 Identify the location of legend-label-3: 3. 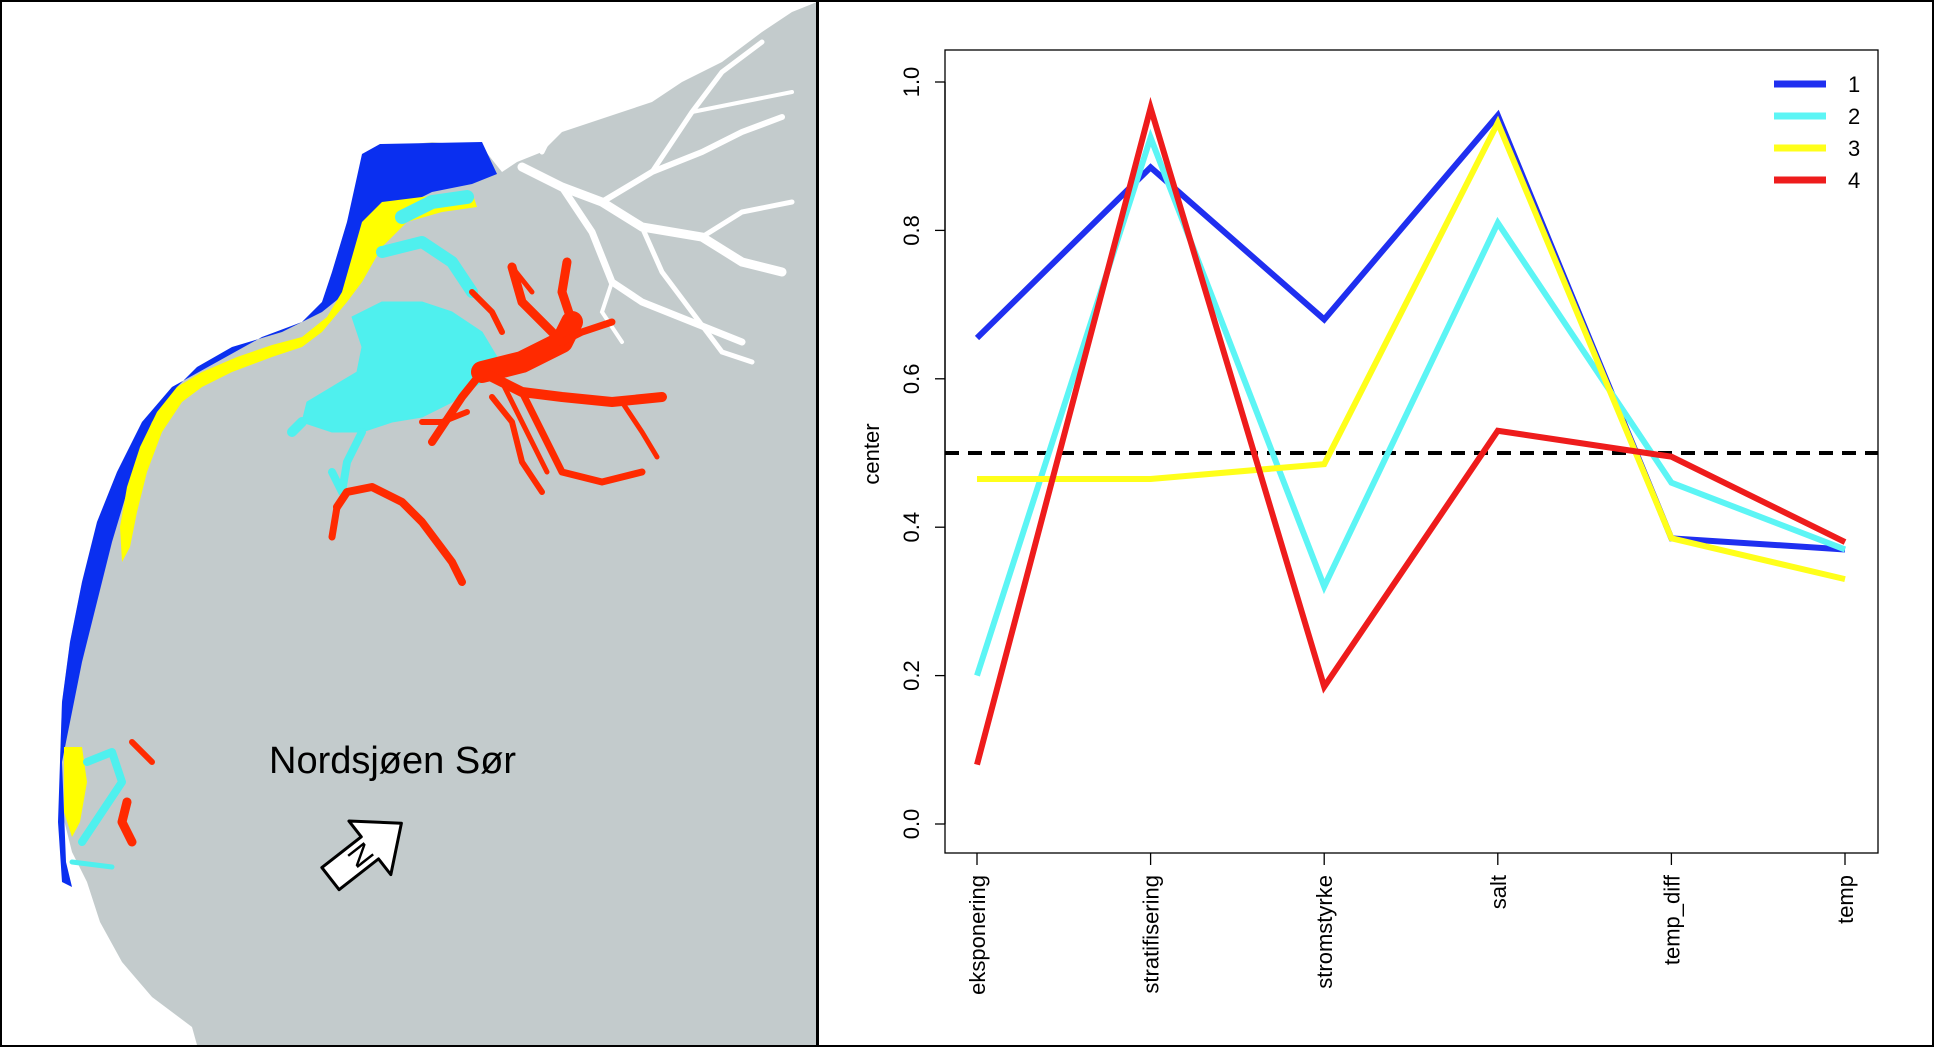
(1854, 148).